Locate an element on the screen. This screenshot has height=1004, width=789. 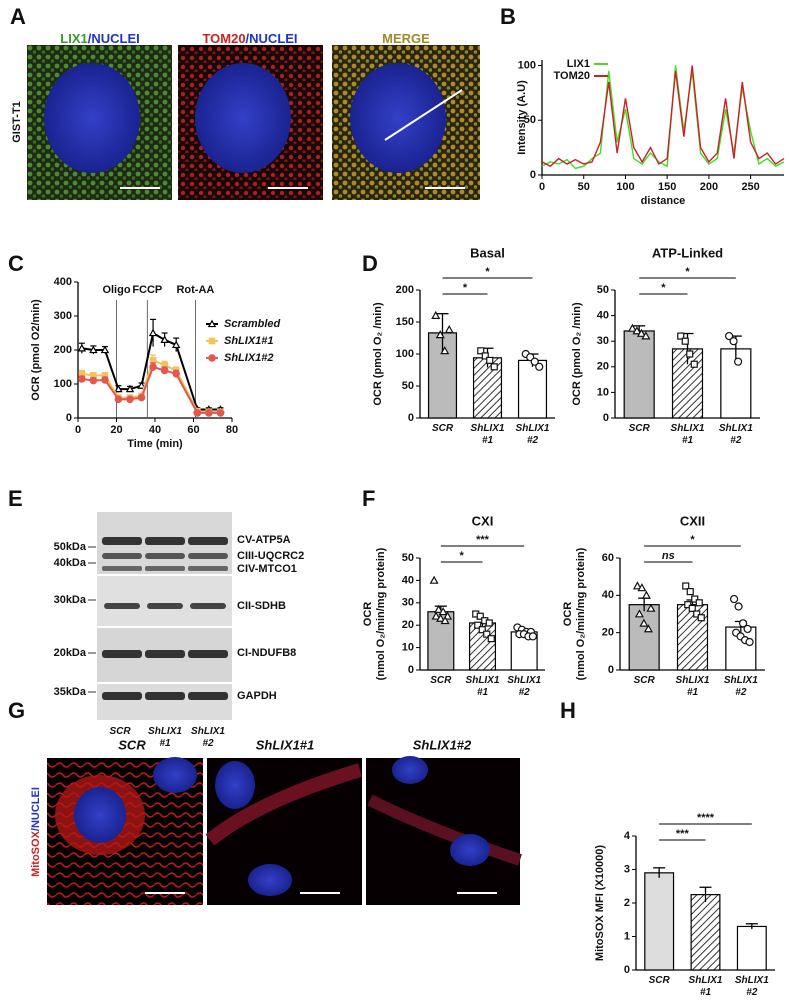
ladder-label: 20kDa is located at coordinates (70, 653).